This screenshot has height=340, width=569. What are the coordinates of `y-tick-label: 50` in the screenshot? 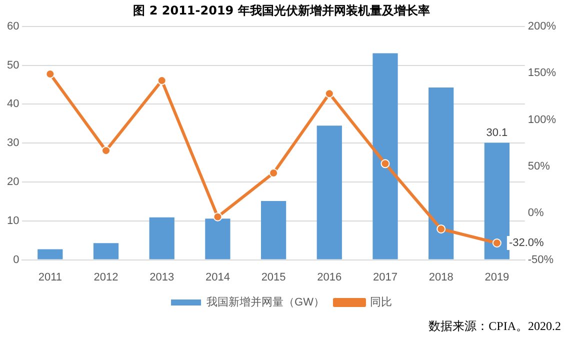 It's located at (13, 65).